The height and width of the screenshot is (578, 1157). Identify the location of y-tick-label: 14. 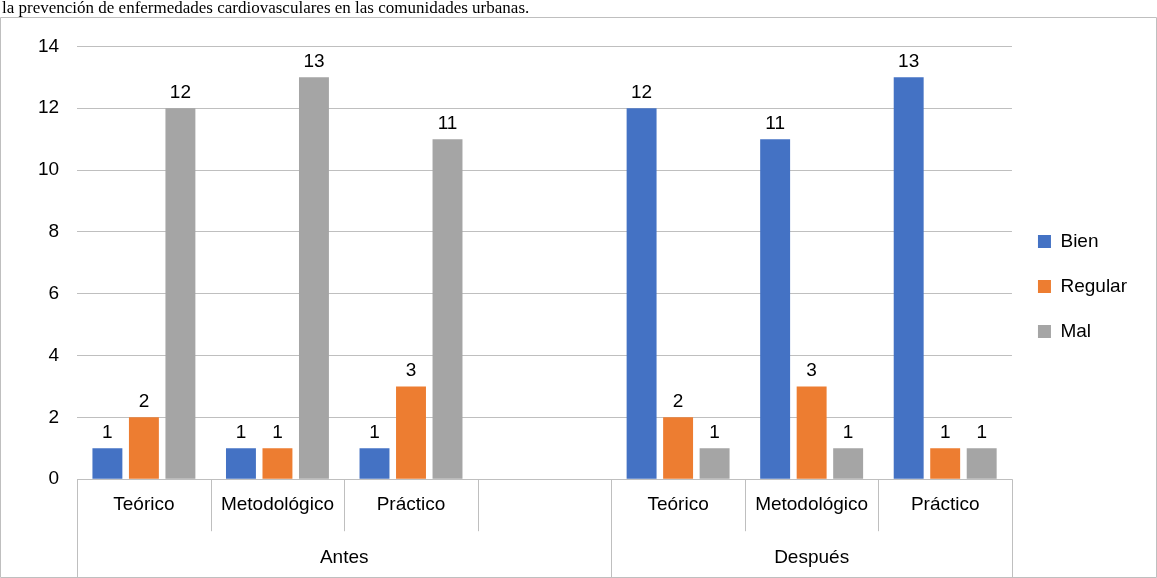
(48, 45).